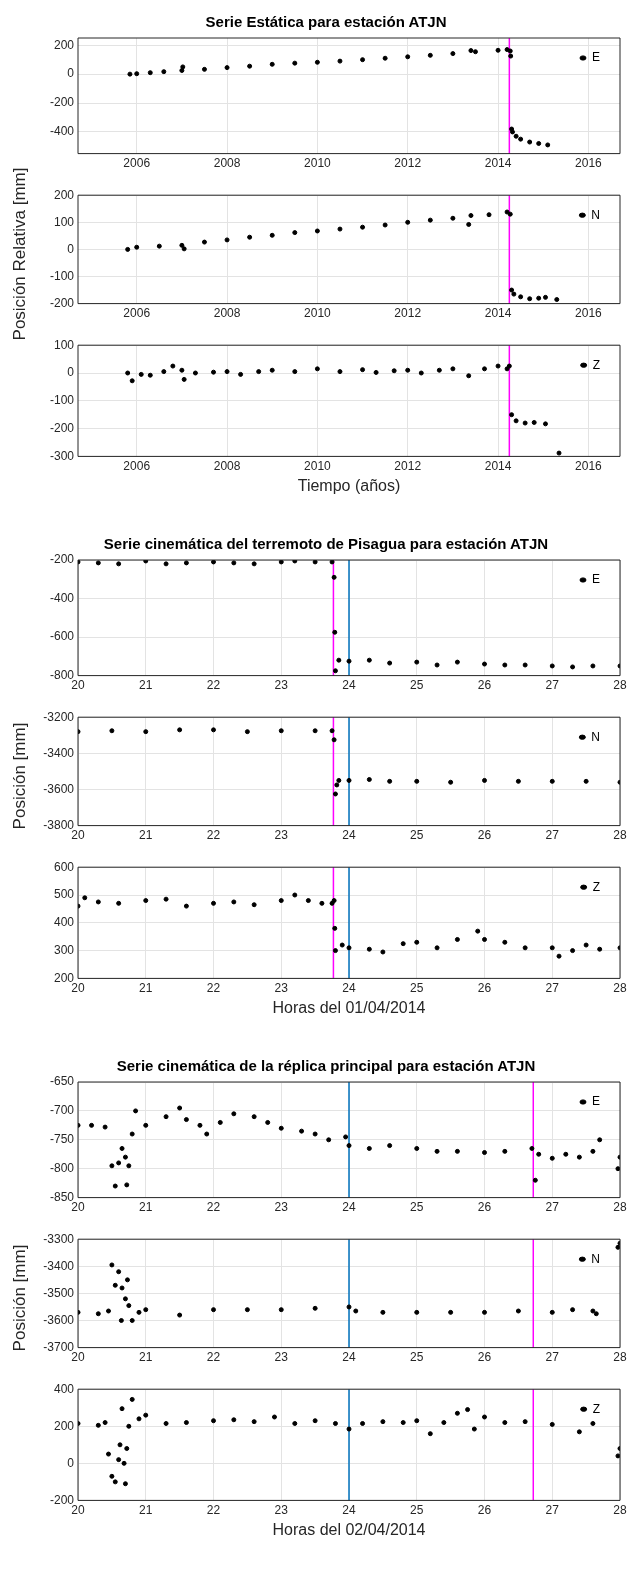 This screenshot has width=630, height=1593. Describe the element at coordinates (59, 1292) in the screenshot. I see `y-tick-label: -3500` at that location.